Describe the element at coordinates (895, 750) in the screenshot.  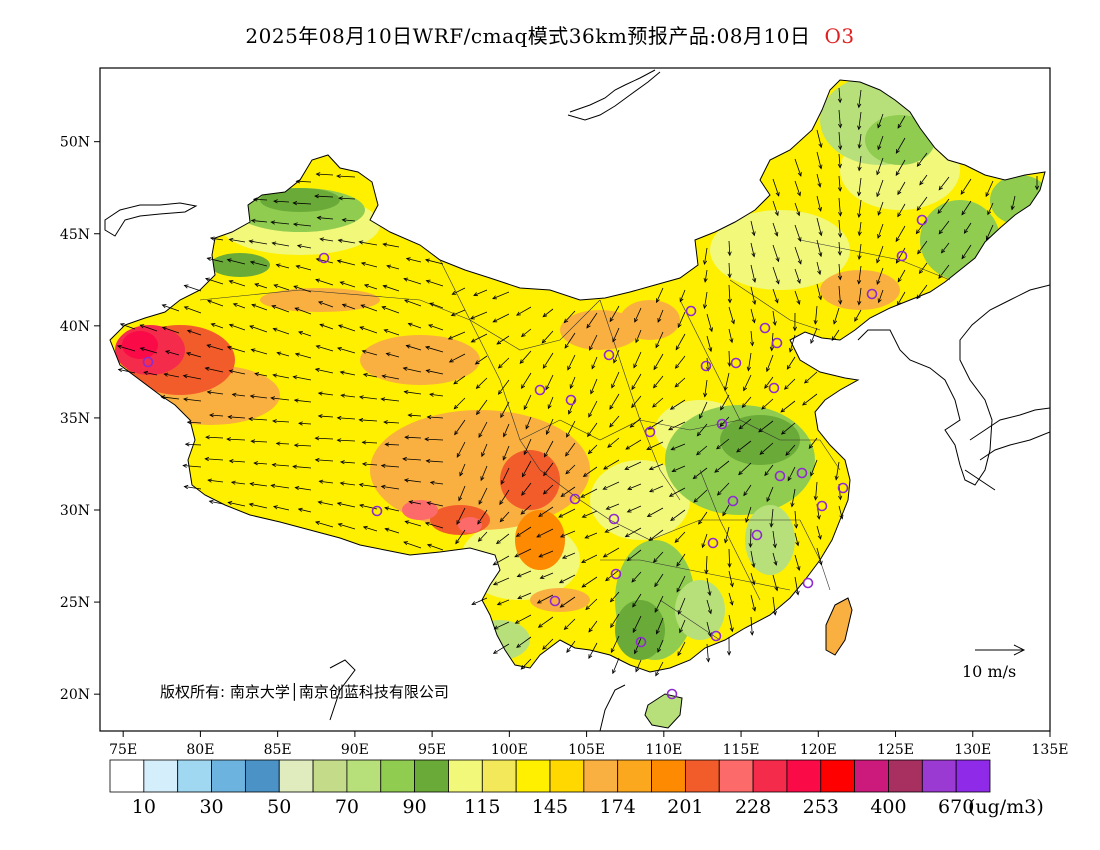
I see `x-tick-label: 125E` at that location.